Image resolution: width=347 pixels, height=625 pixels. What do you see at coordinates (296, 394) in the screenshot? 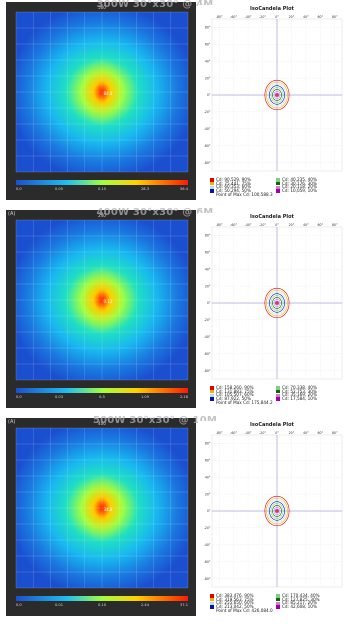
I see `legend-entry: Cd: 35,169, 20%` at bounding box center [296, 394].